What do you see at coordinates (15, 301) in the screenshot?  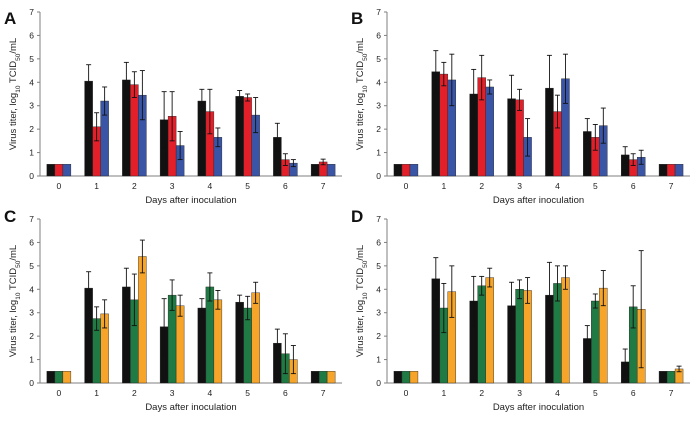 I see `panel-c-y-axis-title: Virus titer, log10 TCID50/mL` at bounding box center [15, 301].